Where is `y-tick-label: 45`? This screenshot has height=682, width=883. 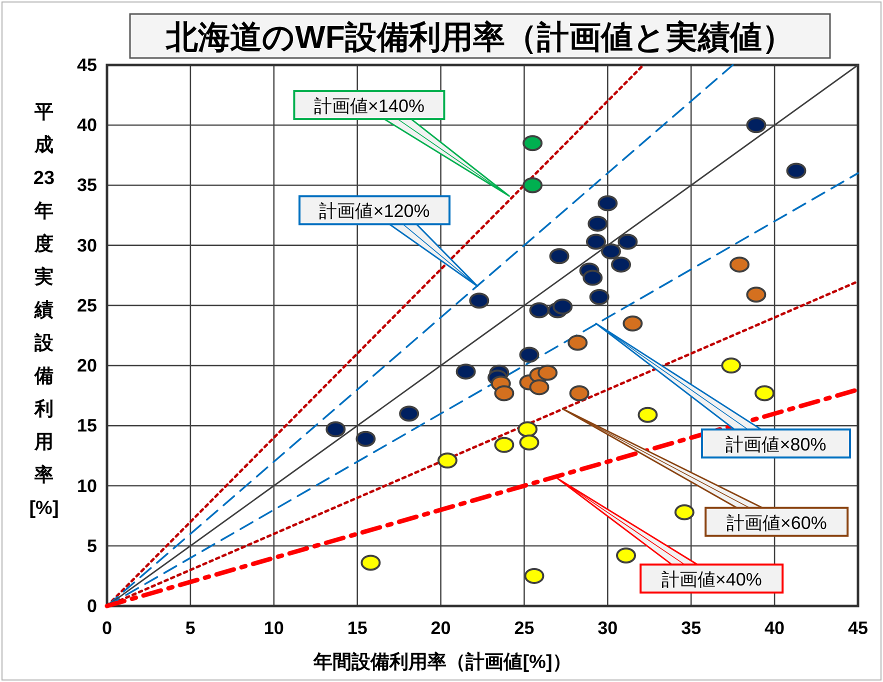
y-tick-label: 45 is located at coordinates (86, 65).